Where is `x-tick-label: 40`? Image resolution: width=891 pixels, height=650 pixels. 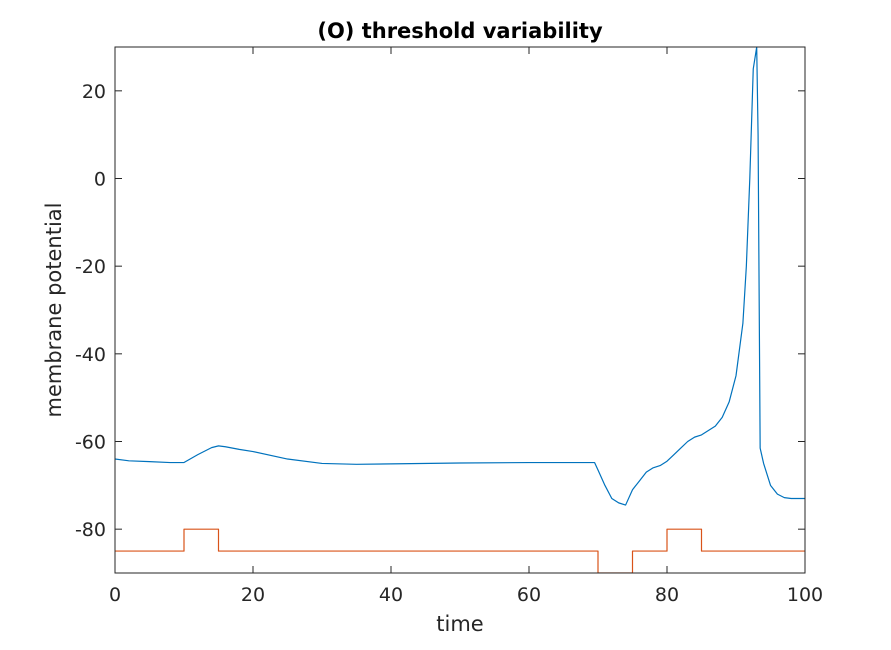
x-tick-label: 40 is located at coordinates (391, 595).